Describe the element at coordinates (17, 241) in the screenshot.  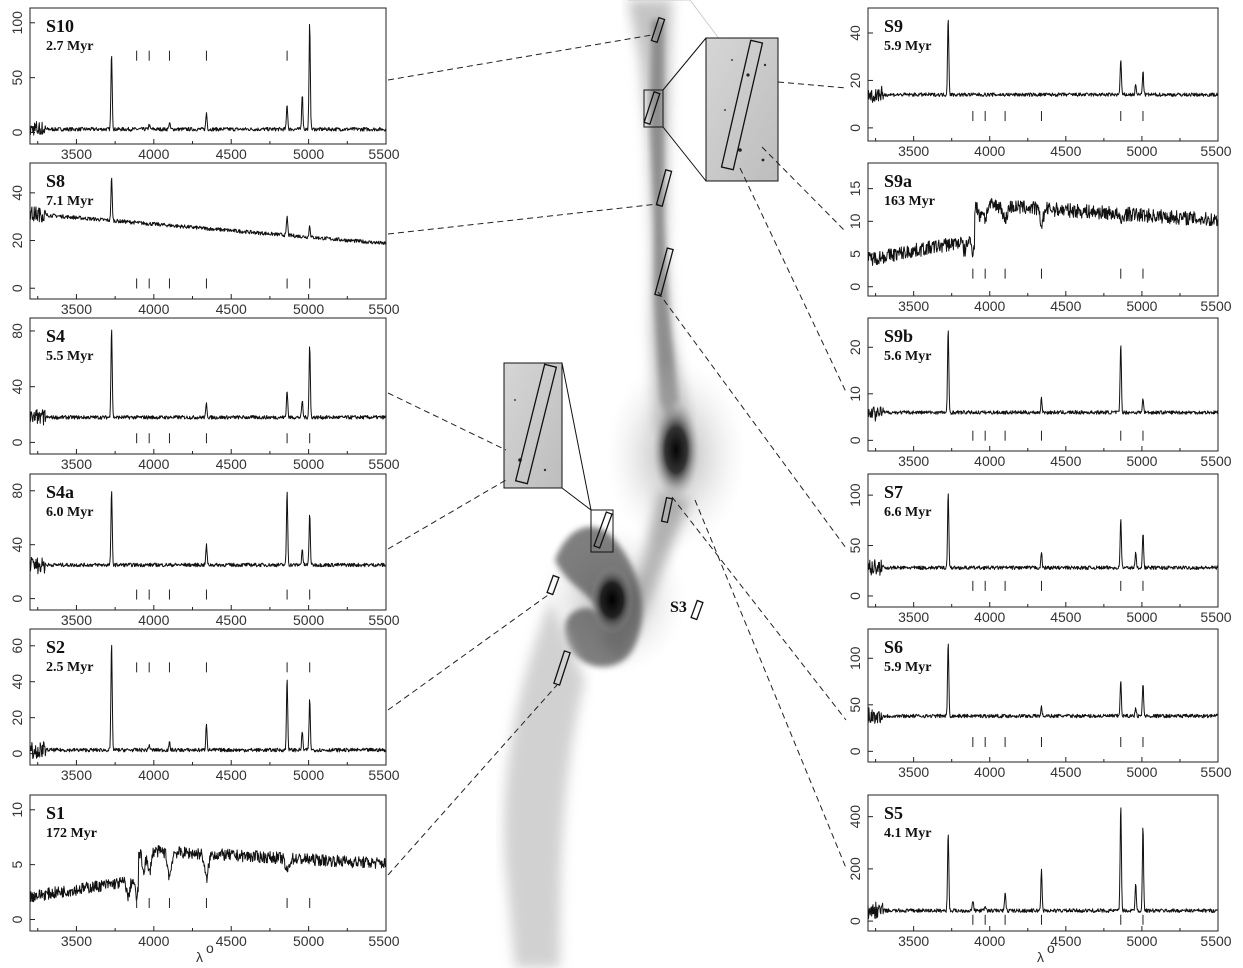
I see `y-tick-label: 20` at that location.